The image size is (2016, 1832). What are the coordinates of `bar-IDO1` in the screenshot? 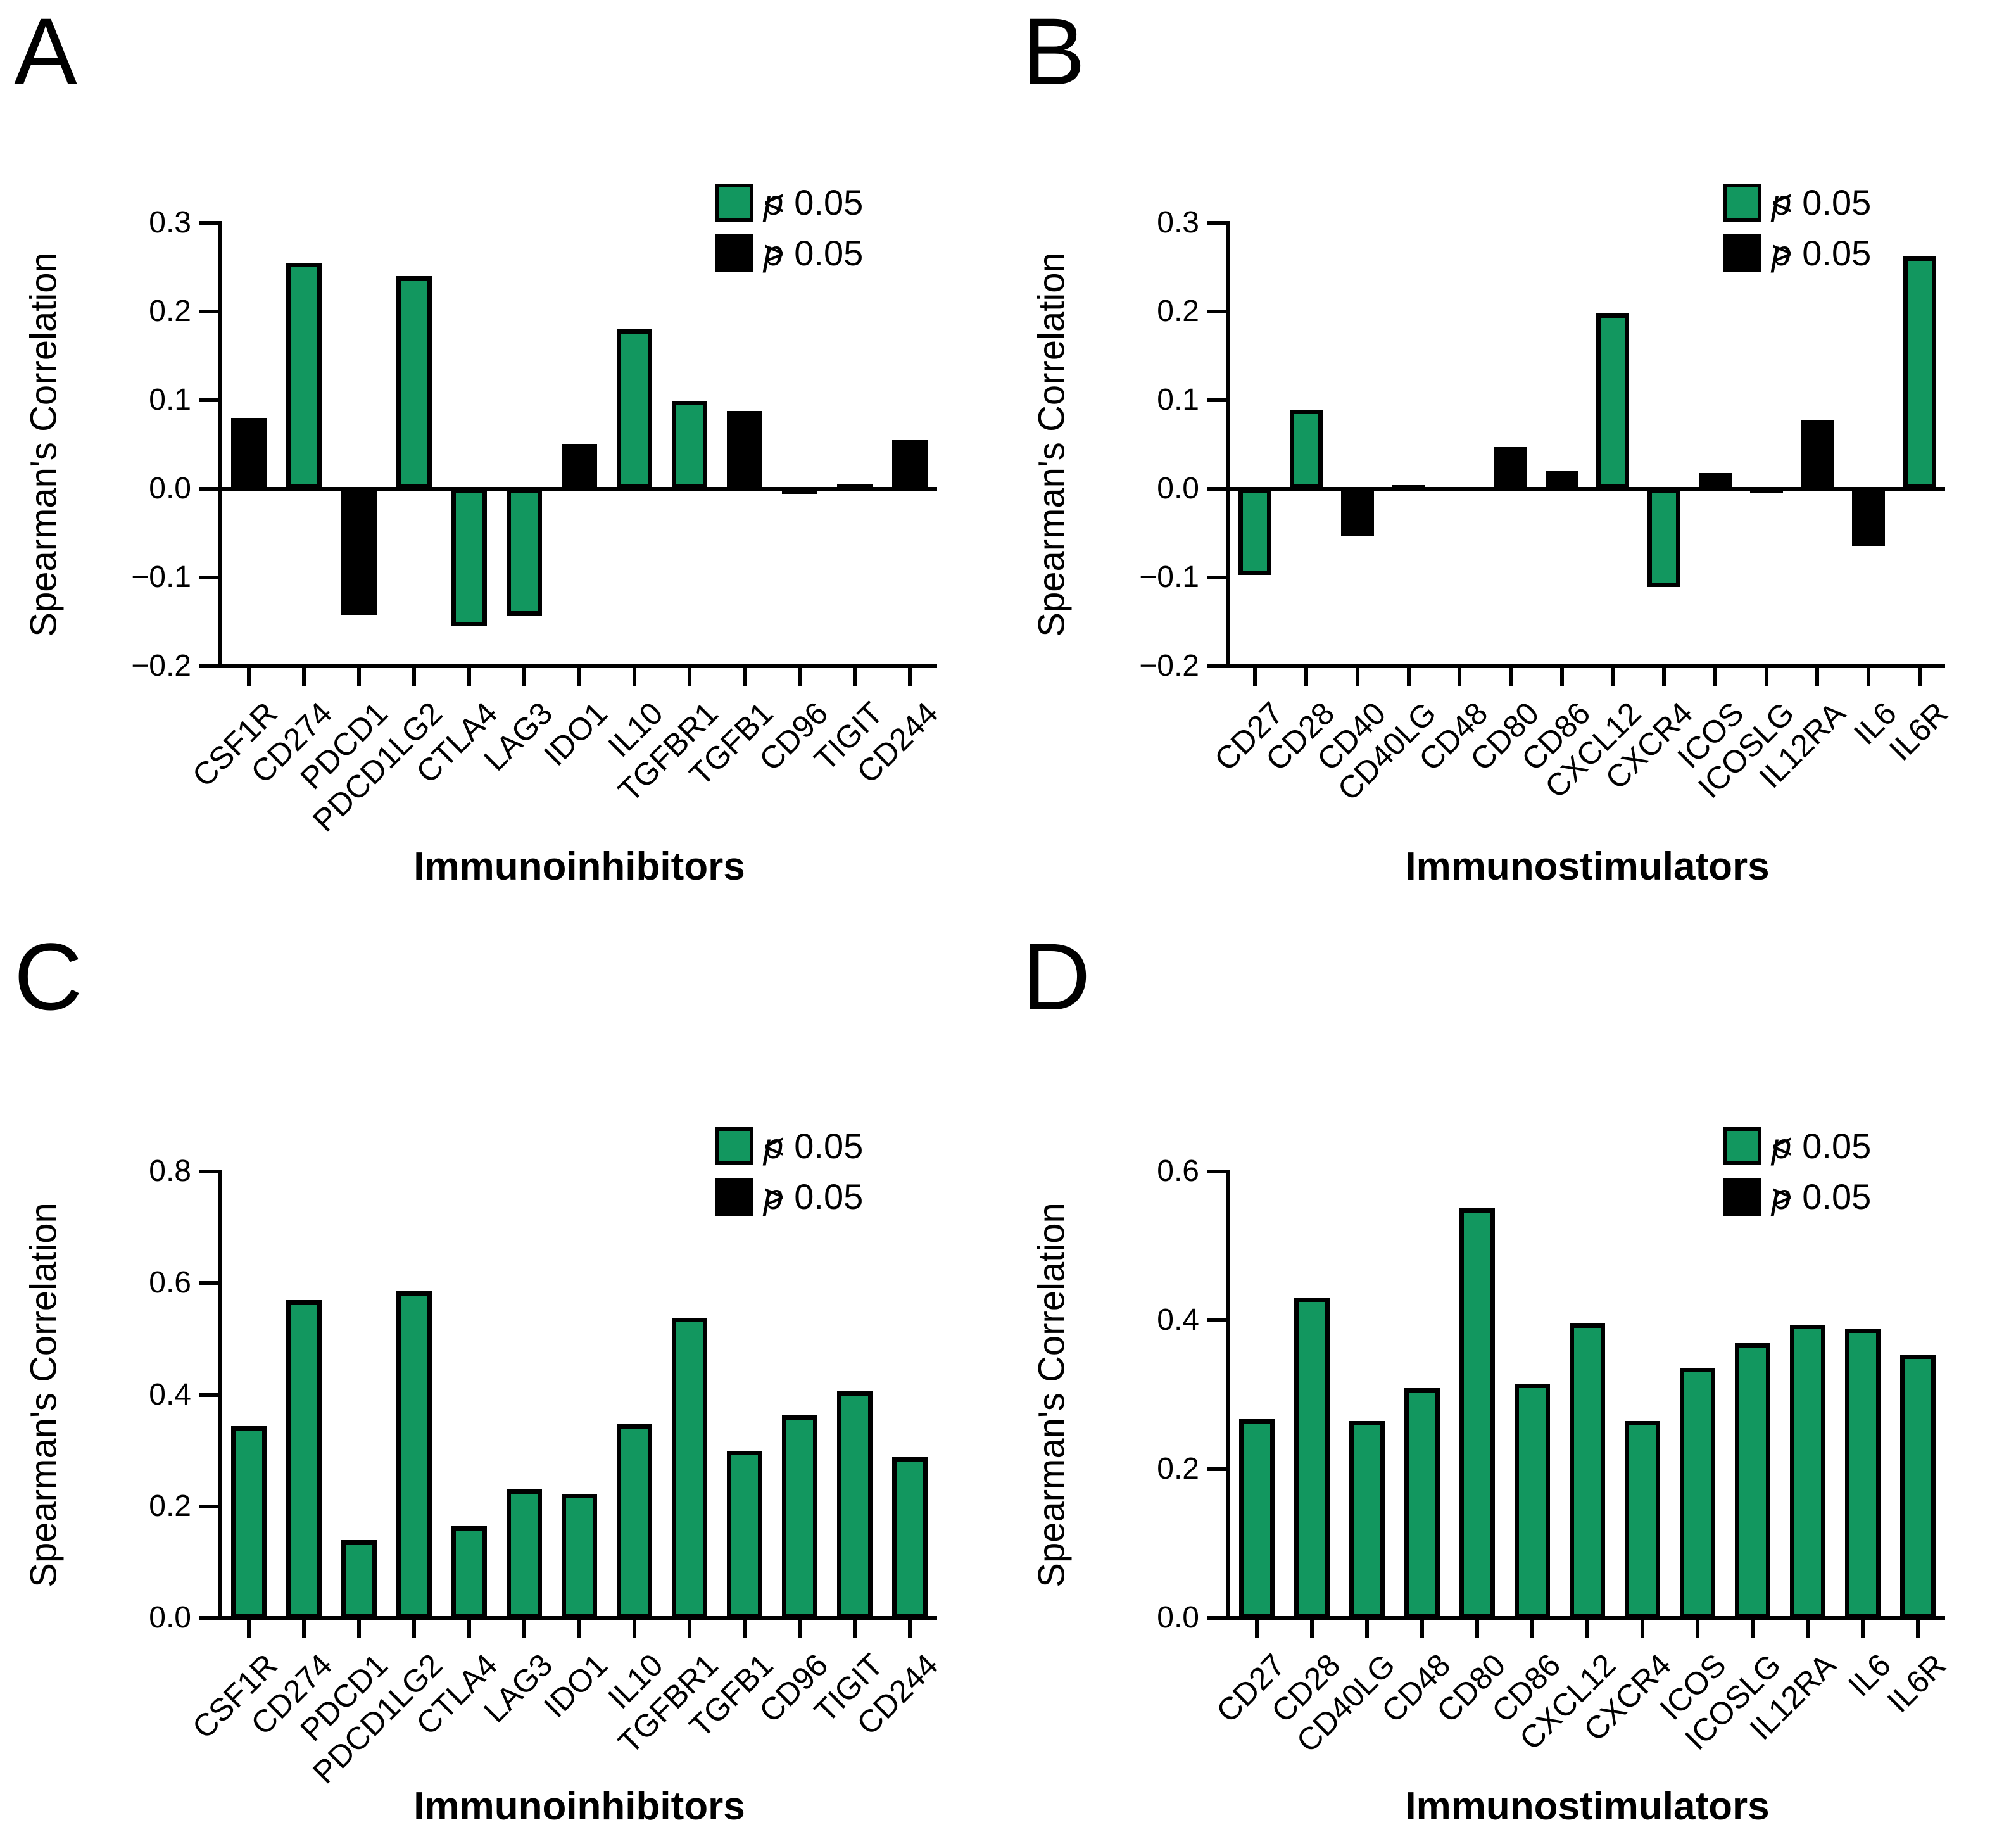 It's located at (579, 466).